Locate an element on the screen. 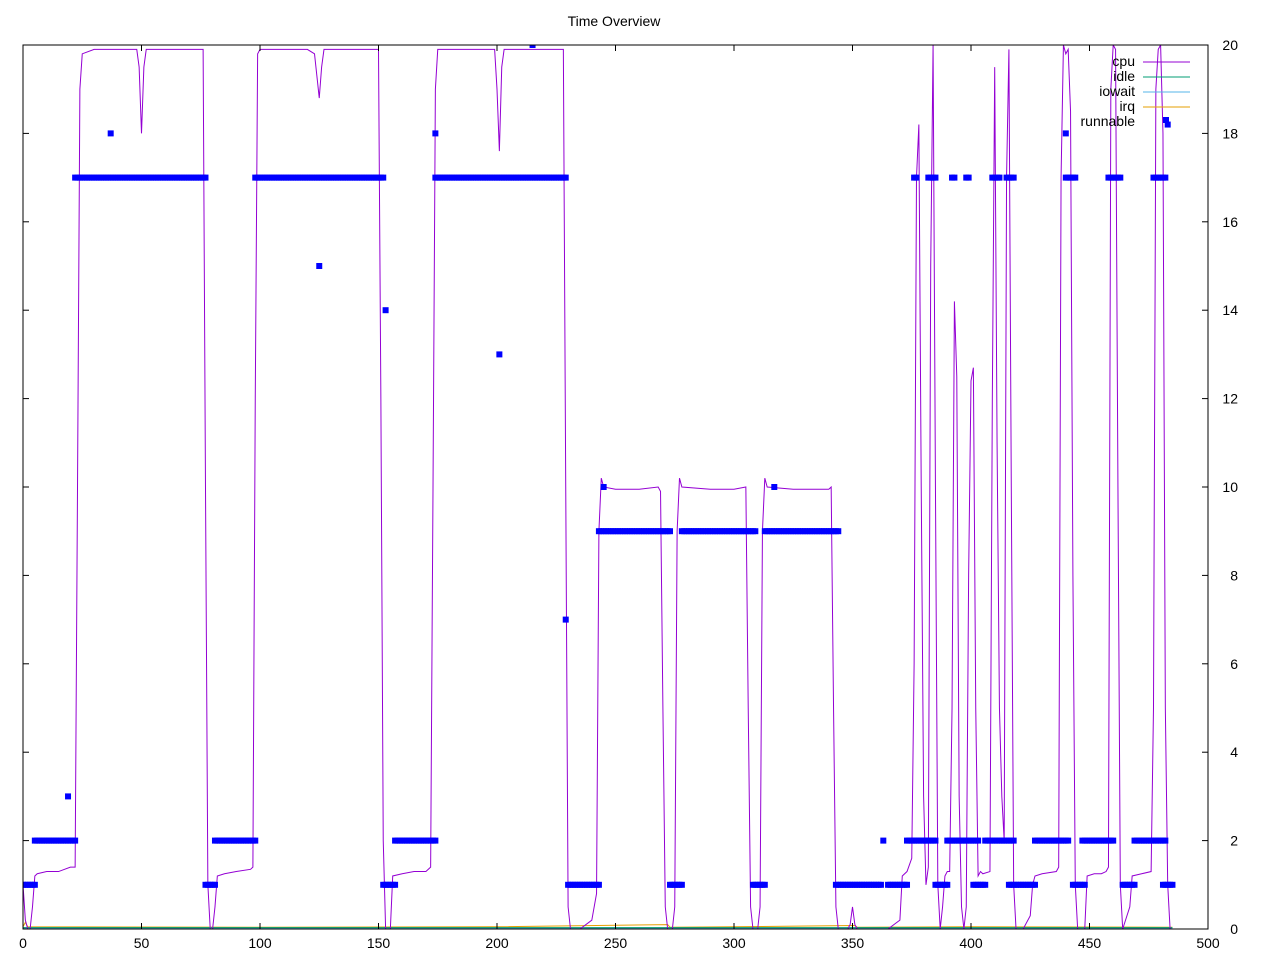  y-tick-label: 0 is located at coordinates (1234, 929).